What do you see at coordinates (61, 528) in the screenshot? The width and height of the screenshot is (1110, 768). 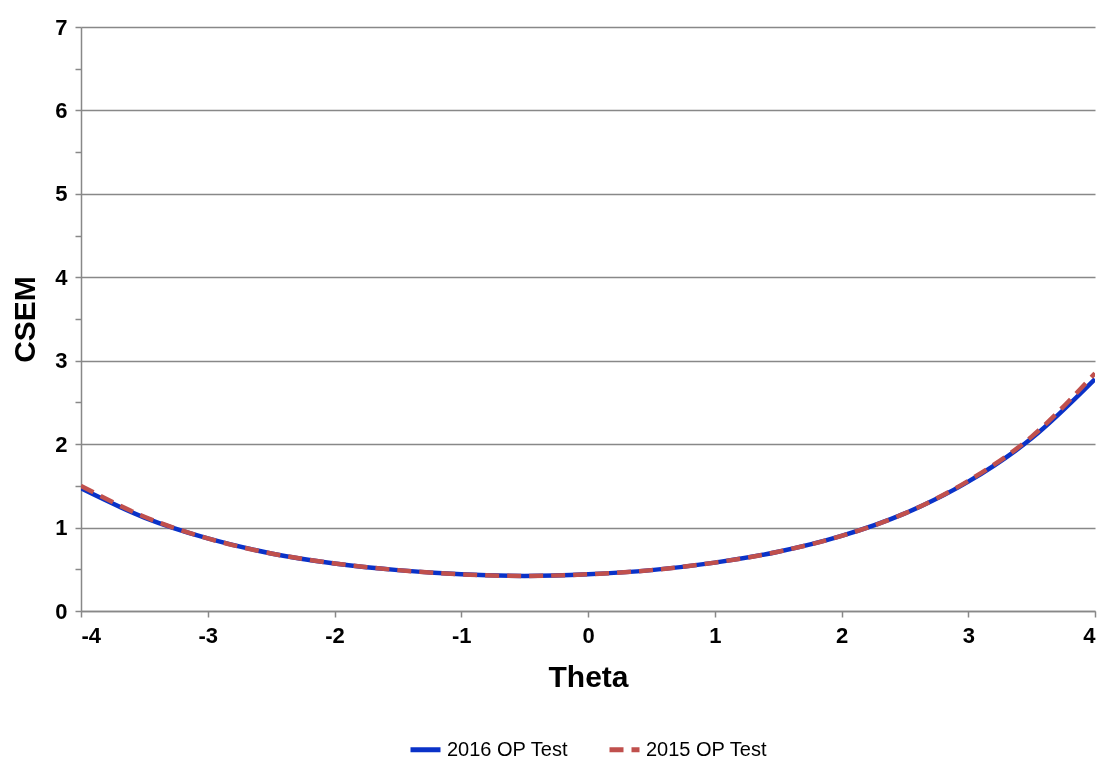 I see `y-tick-label: 1` at bounding box center [61, 528].